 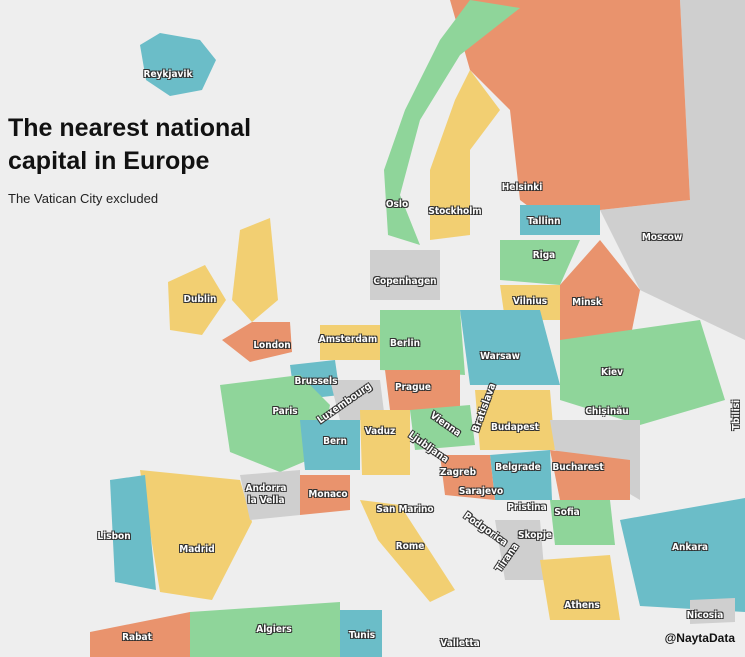 I want to click on bulgaria-region, so click(x=582, y=522).